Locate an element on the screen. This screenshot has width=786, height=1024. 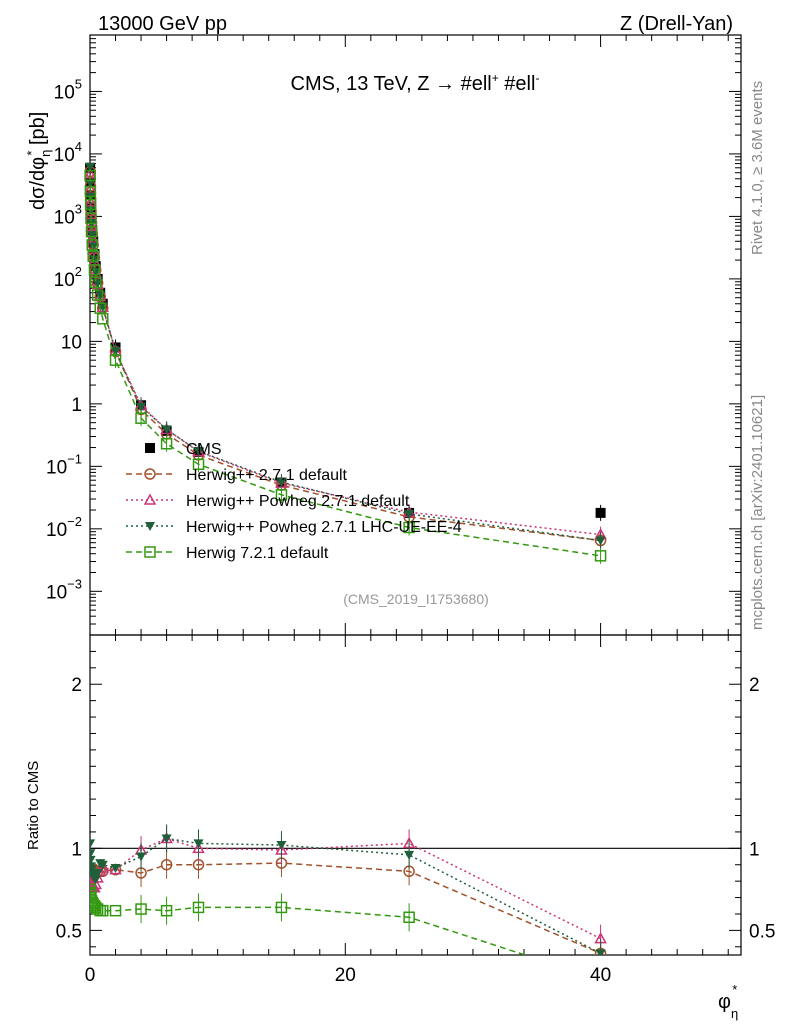
ratio-series-group is located at coordinates (348, 889).